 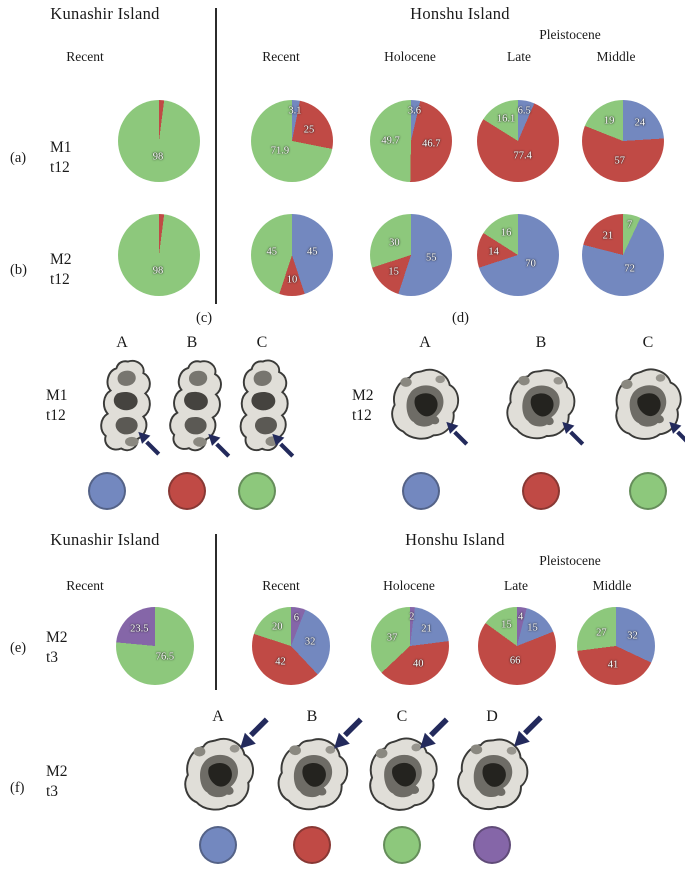 I want to click on col-middle-t3: Middle, so click(x=612, y=585).